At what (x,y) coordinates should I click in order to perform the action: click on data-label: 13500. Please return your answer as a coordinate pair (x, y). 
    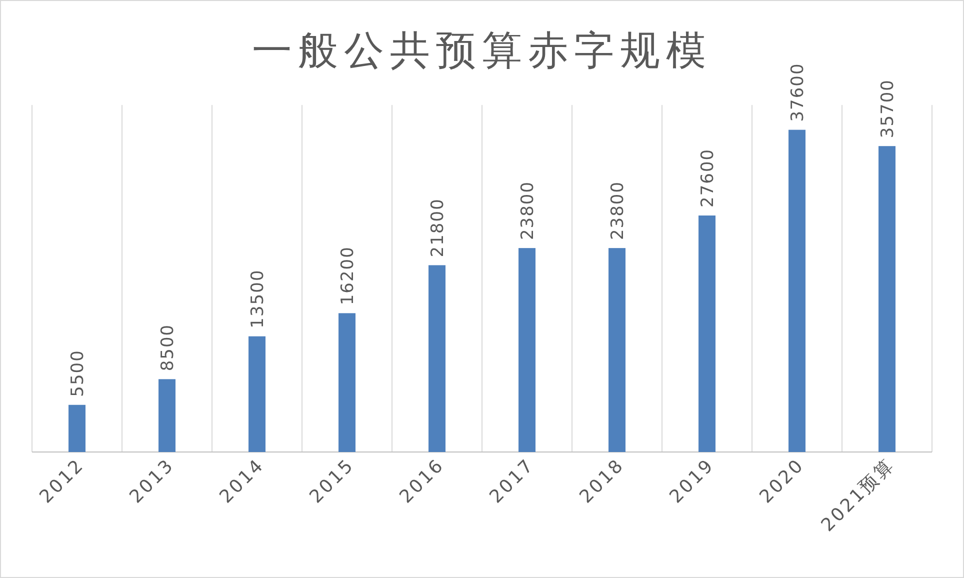
    Looking at the image, I should click on (258, 298).